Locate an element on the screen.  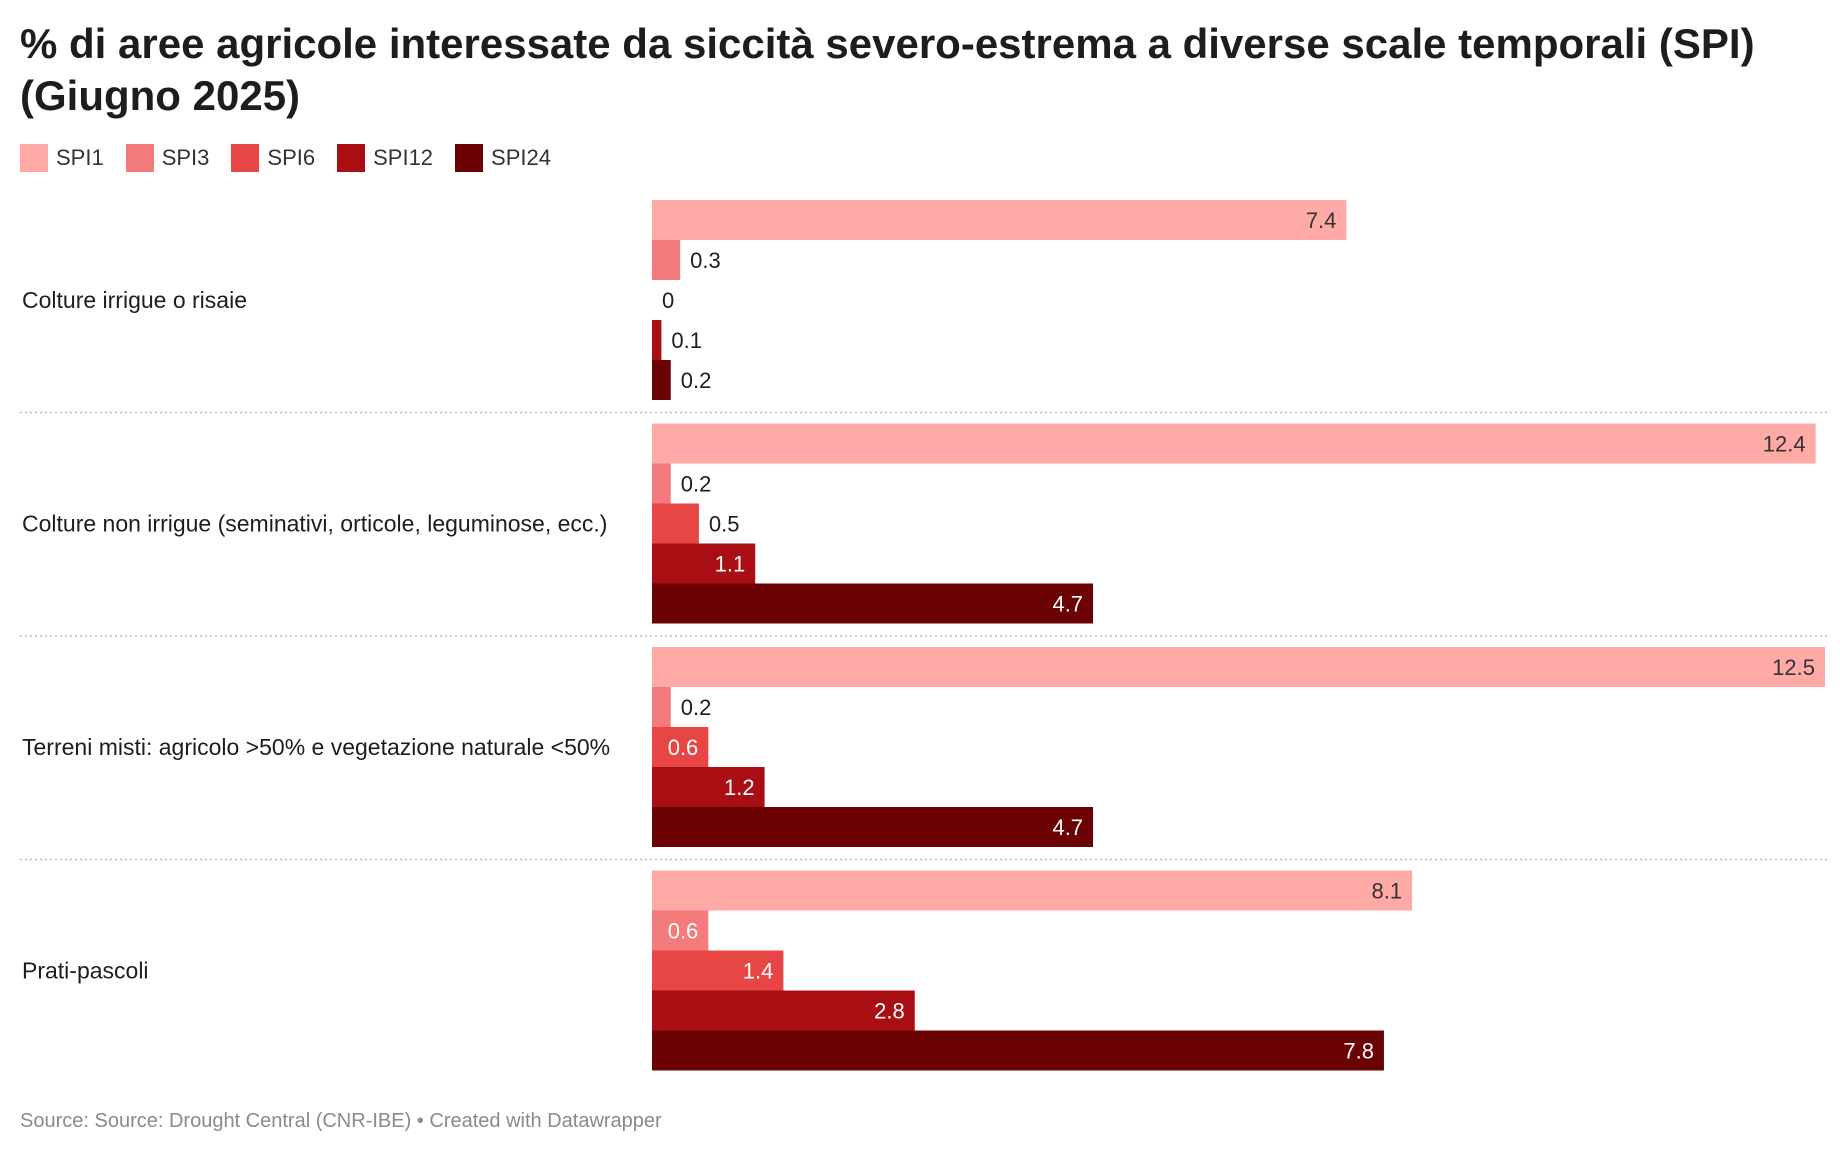
data-label: 0 is located at coordinates (668, 300).